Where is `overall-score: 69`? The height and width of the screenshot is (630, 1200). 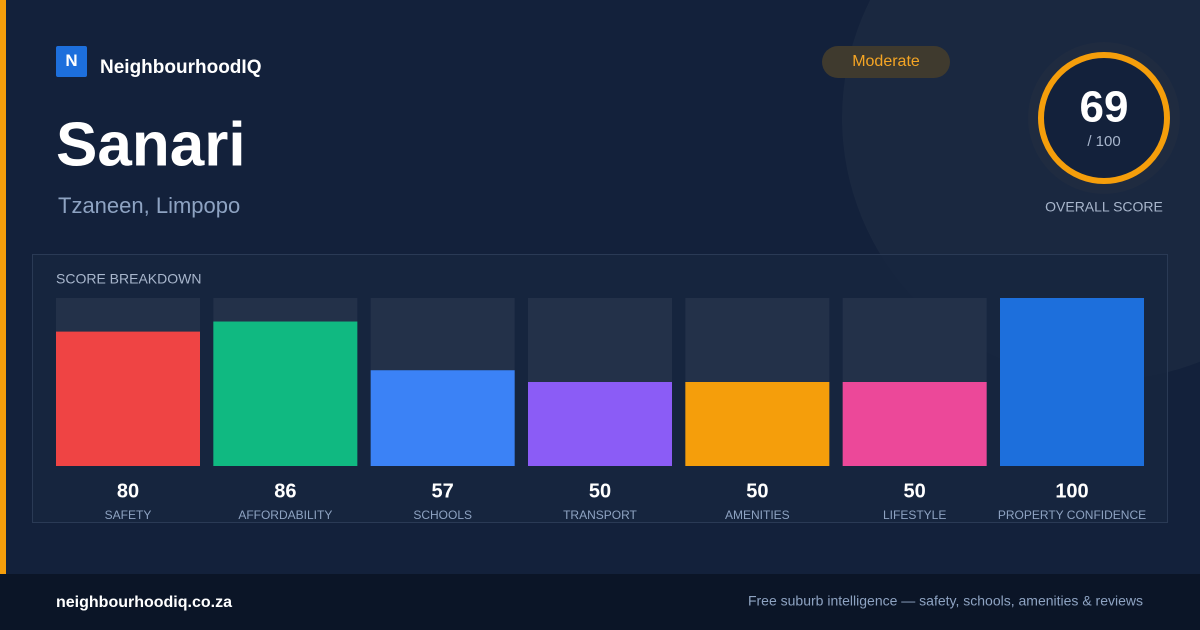 overall-score: 69 is located at coordinates (1104, 107).